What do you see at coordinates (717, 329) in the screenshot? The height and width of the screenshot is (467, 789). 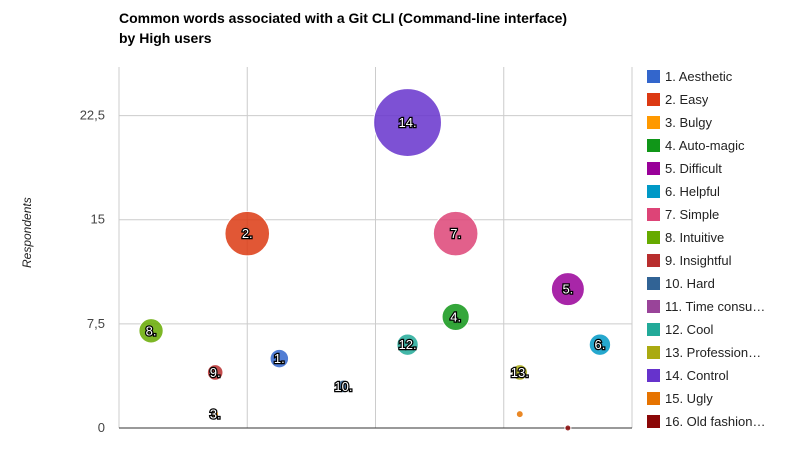 I see `legend-item: 12. Cool` at bounding box center [717, 329].